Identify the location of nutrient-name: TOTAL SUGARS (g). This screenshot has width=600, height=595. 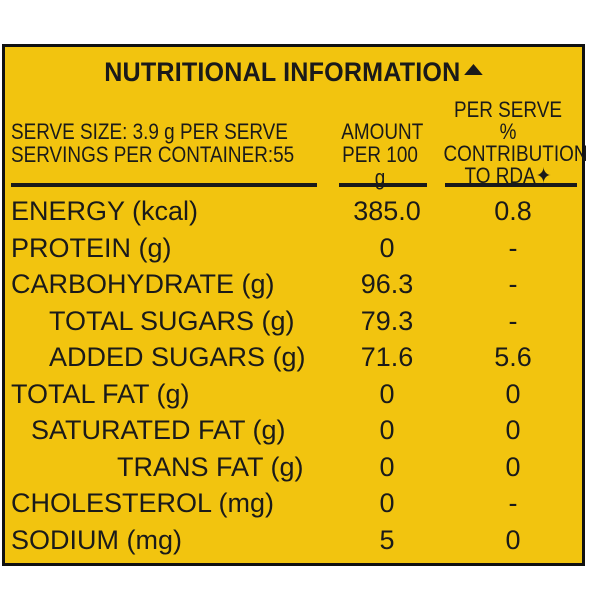
(172, 320).